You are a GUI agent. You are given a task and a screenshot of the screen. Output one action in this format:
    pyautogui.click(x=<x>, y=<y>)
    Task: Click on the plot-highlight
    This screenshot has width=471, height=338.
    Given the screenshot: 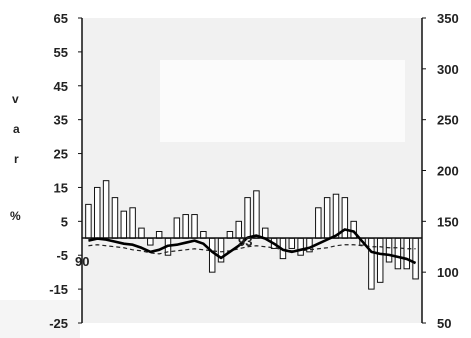 What is the action you would take?
    pyautogui.click(x=282, y=101)
    